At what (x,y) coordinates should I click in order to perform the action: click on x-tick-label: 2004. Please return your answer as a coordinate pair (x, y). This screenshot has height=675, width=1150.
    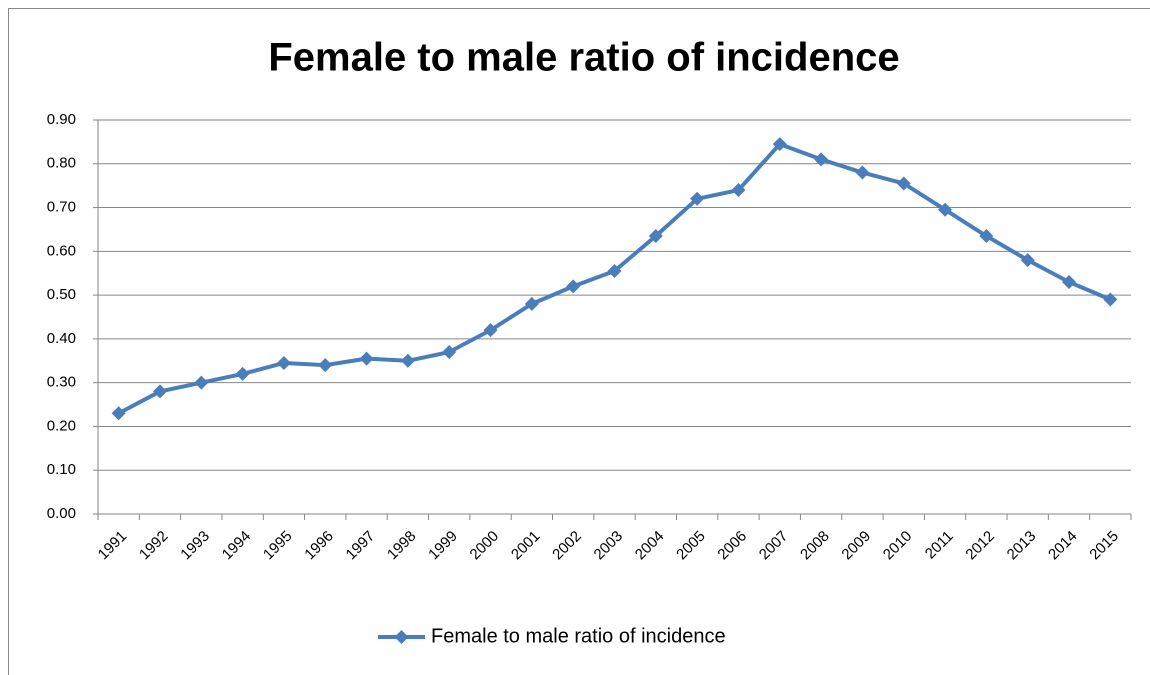
    Looking at the image, I should click on (650, 546).